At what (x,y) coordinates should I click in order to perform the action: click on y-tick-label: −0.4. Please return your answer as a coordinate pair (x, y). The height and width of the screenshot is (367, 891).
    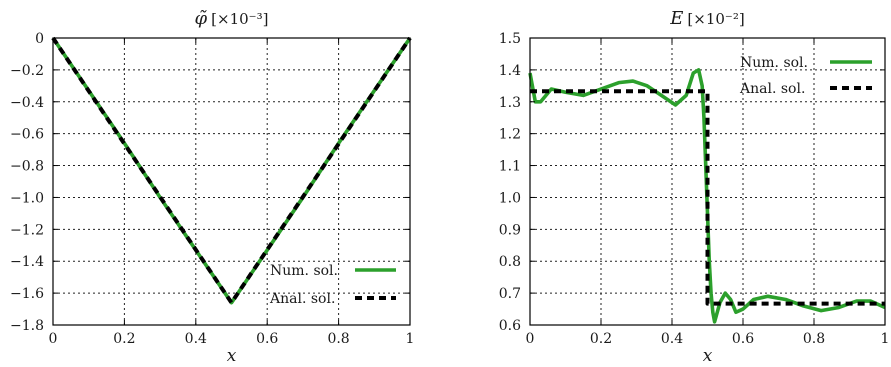
    Looking at the image, I should click on (27, 103).